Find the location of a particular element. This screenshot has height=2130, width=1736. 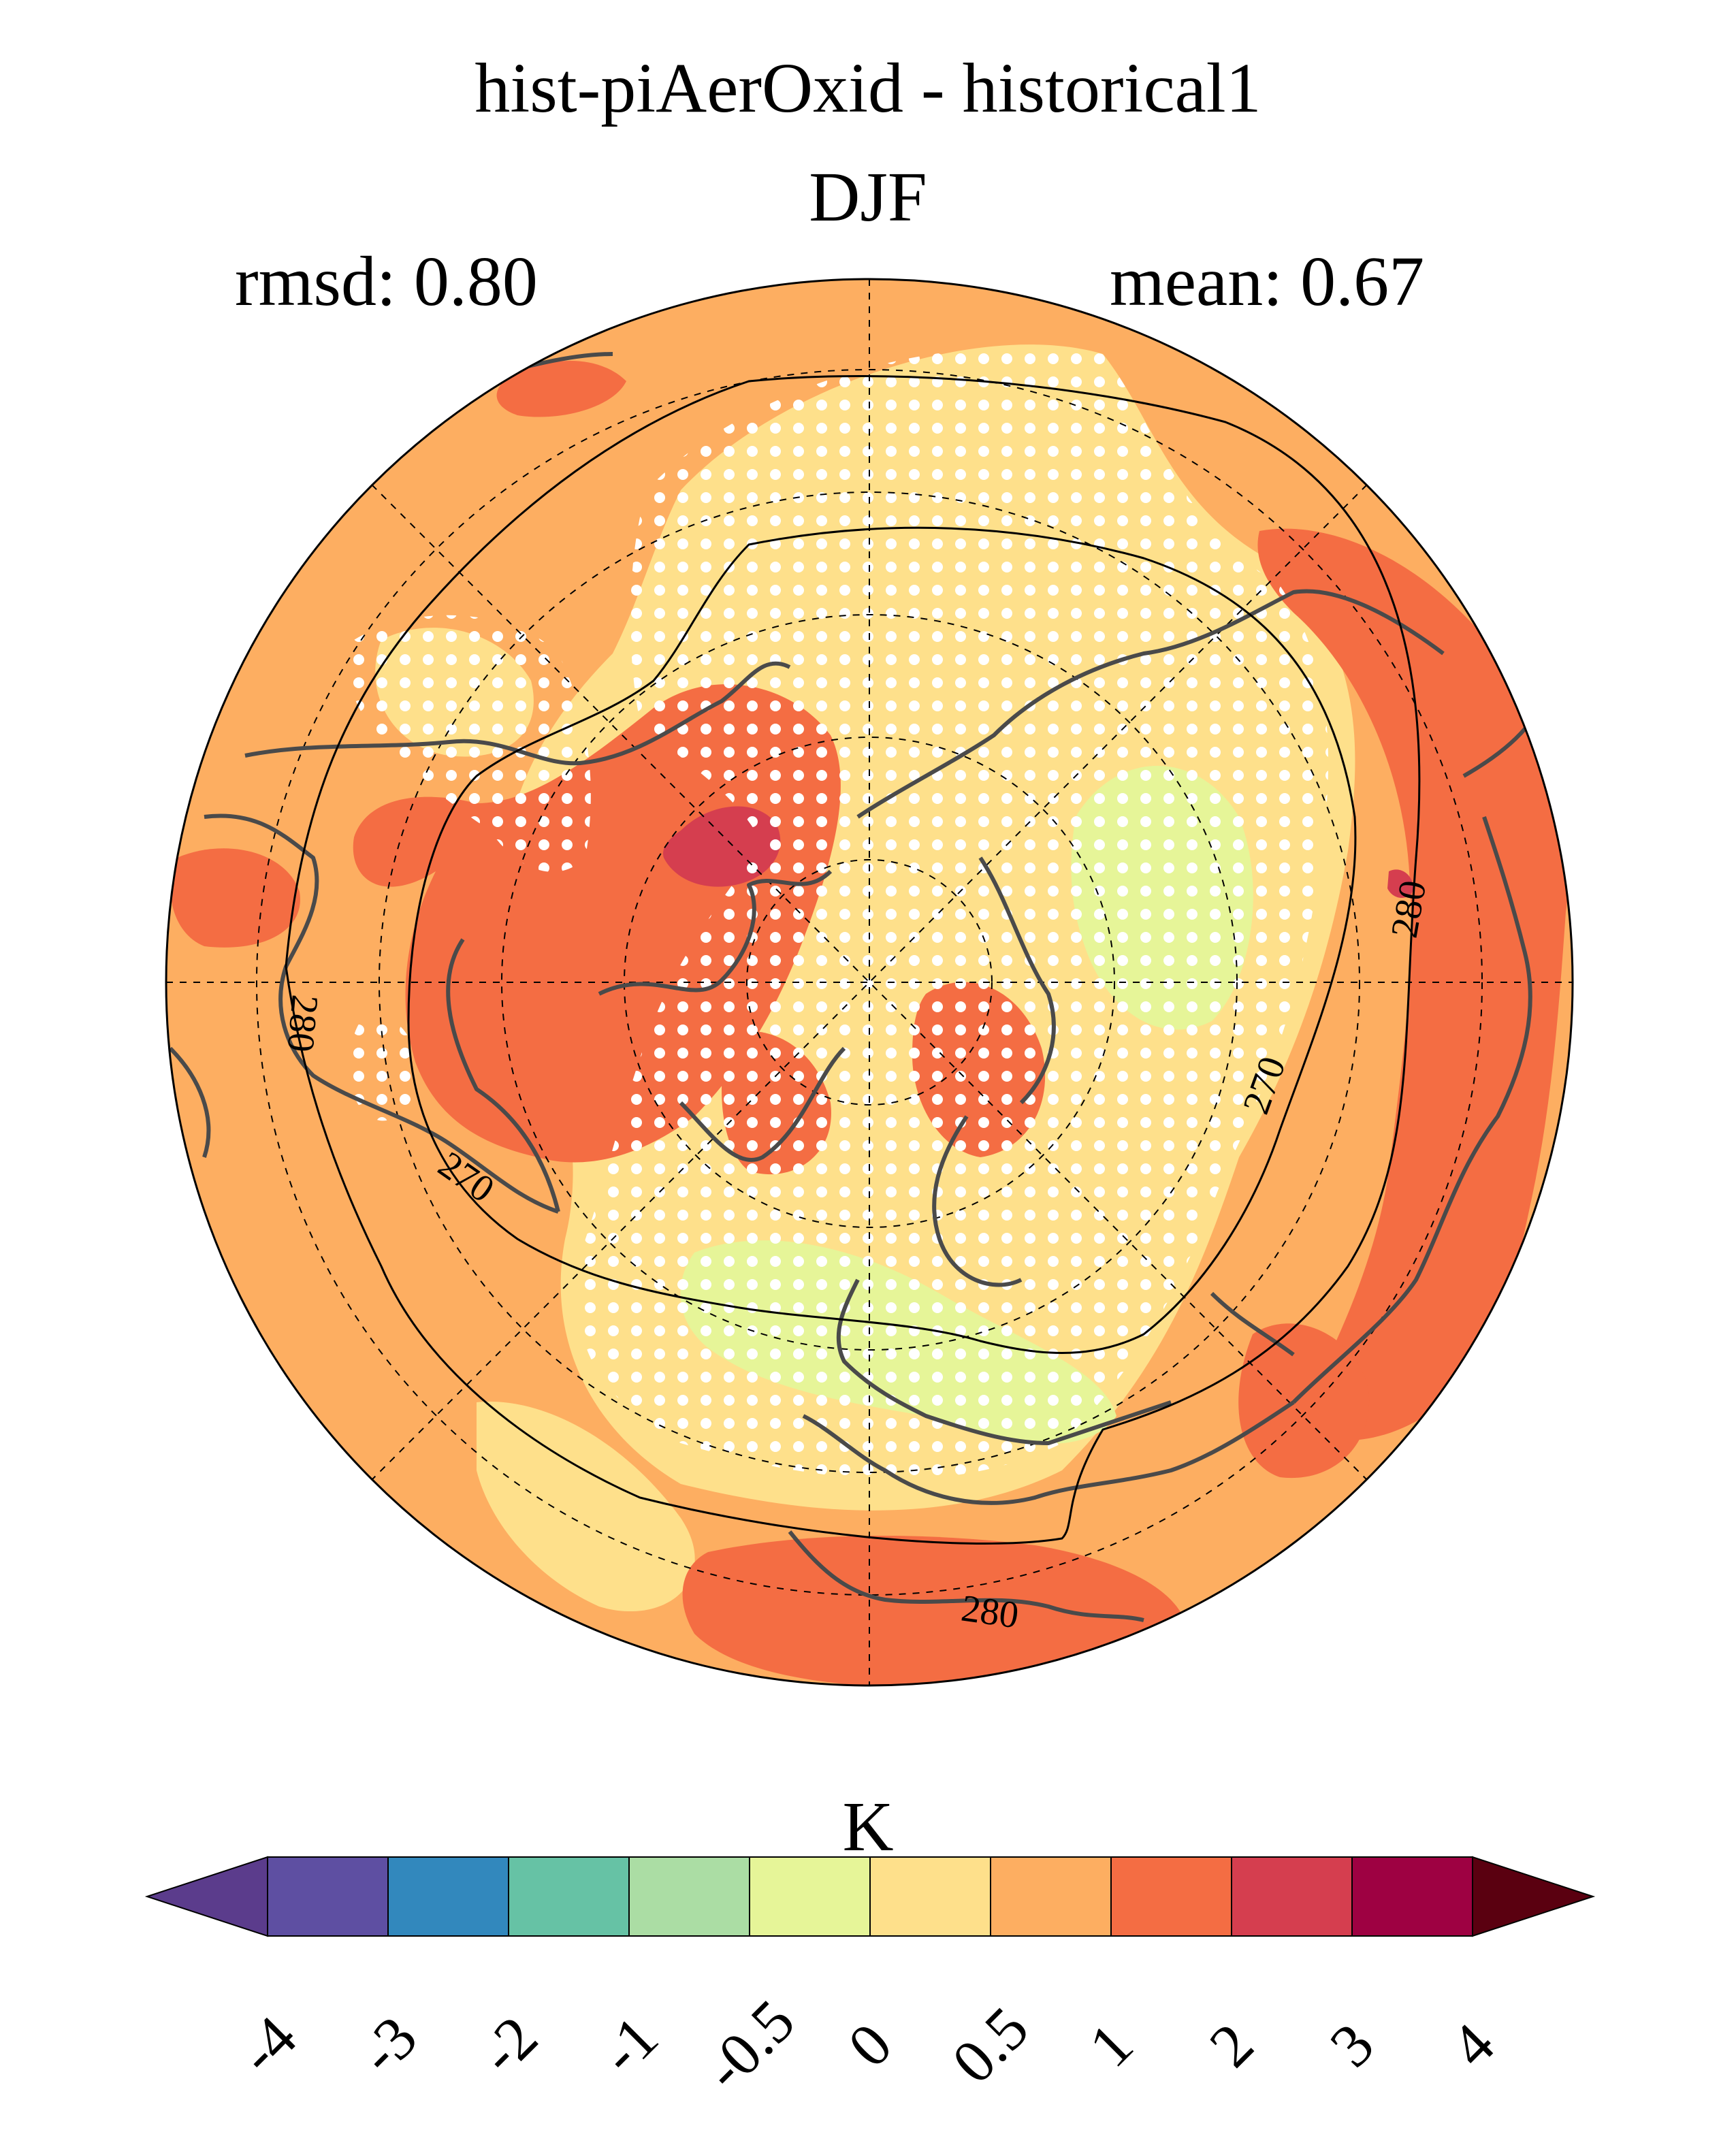

contour-label-280-west: 280 is located at coordinates (302, 1023).